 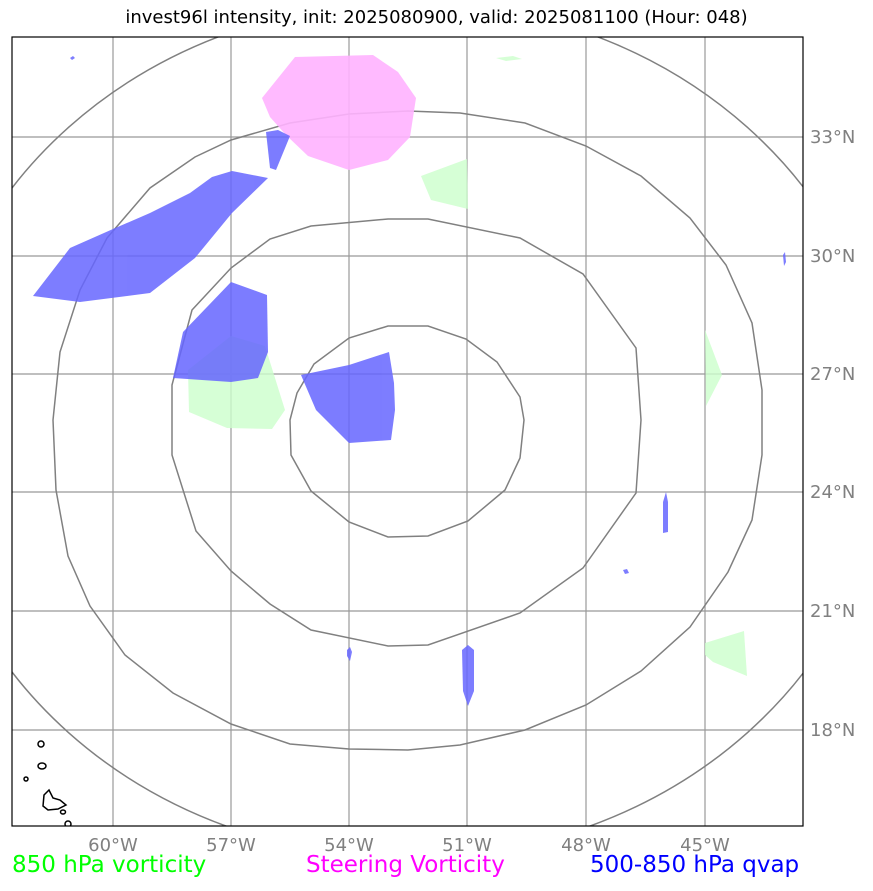 What do you see at coordinates (405, 865) in the screenshot?
I see `legend-steering-vorticity: Steering Vorticity` at bounding box center [405, 865].